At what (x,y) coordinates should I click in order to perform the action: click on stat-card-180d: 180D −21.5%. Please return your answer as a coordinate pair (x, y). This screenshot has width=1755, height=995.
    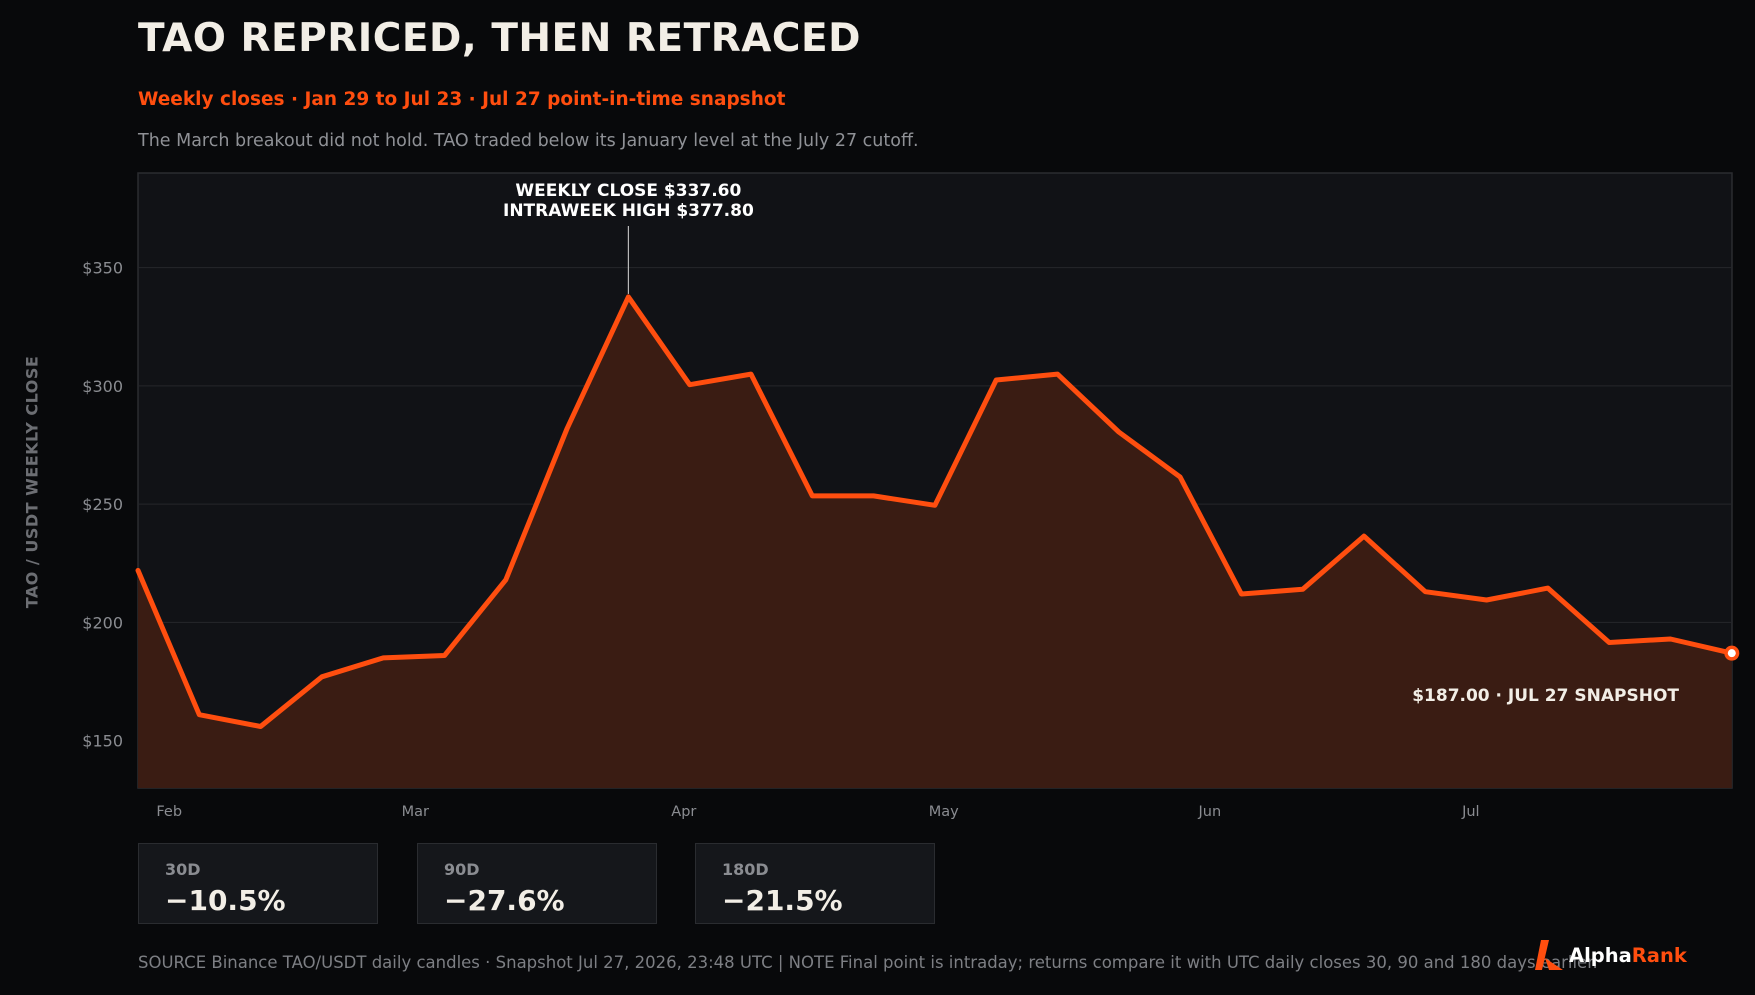
    Looking at the image, I should click on (815, 883).